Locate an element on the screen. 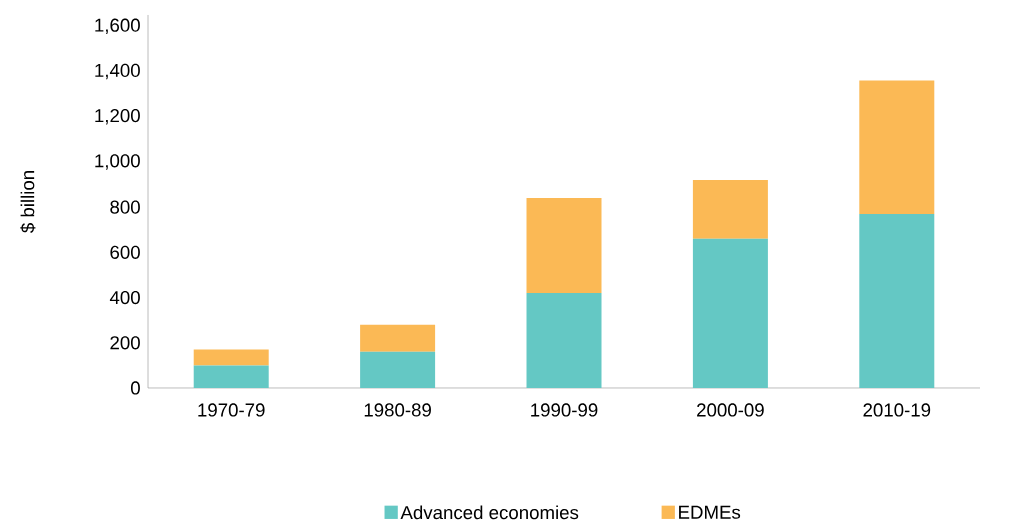 This screenshot has height=523, width=1019. y-tick-label: 400 is located at coordinates (124, 297).